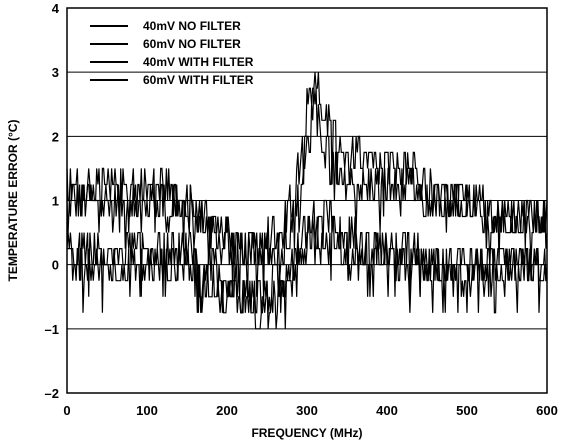 Image resolution: width=564 pixels, height=447 pixels. I want to click on x-tick-label: 0, so click(66, 410).